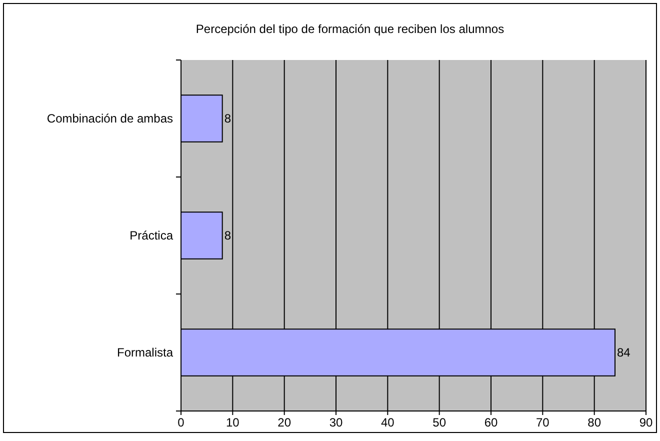  Describe the element at coordinates (336, 423) in the screenshot. I see `x-tick-label: 30` at that location.